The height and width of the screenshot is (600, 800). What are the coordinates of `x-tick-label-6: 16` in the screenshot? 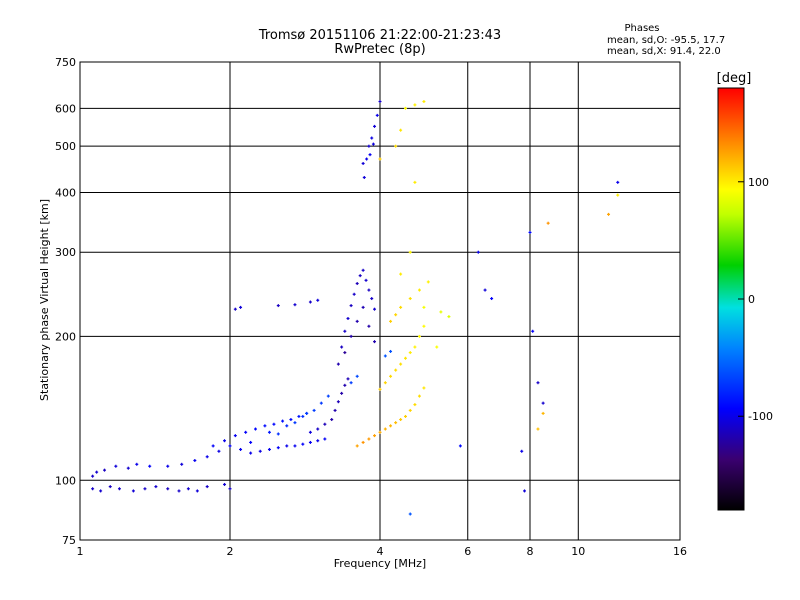 It's located at (680, 551).